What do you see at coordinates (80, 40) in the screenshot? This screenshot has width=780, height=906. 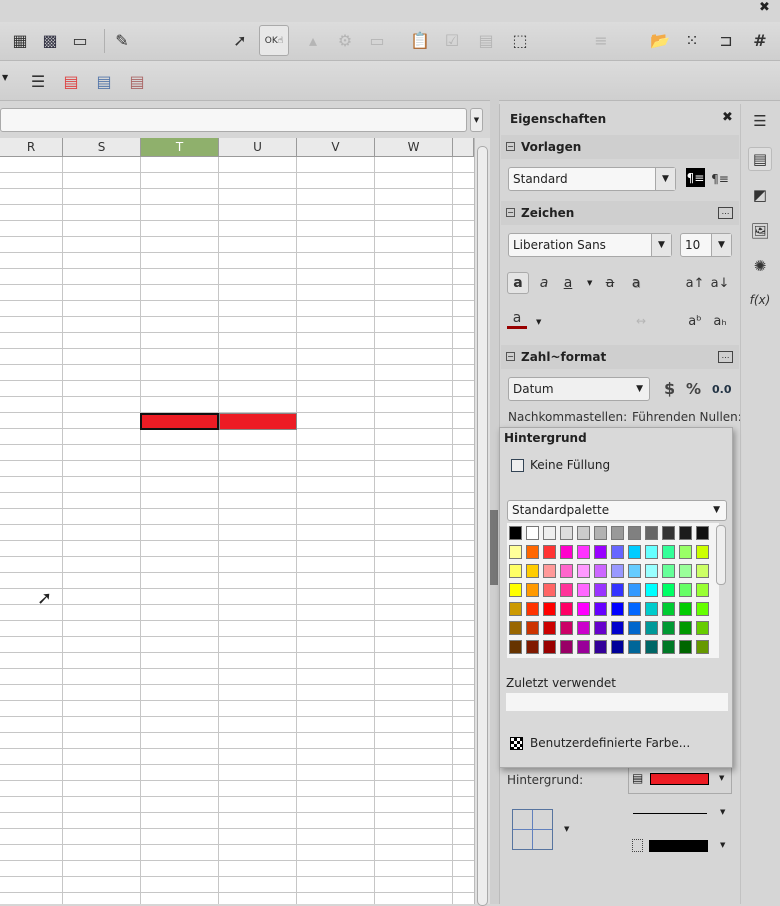 I see `headers-icon: ▭` at bounding box center [80, 40].